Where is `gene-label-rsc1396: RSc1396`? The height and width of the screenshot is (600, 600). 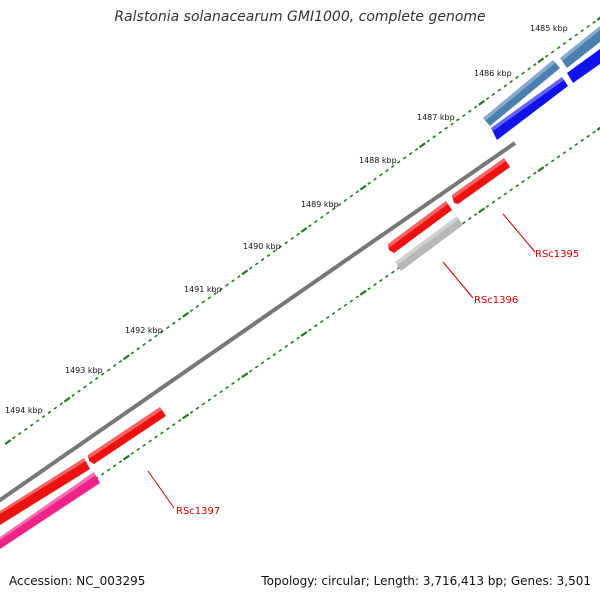
gene-label-rsc1396: RSc1396 is located at coordinates (496, 300).